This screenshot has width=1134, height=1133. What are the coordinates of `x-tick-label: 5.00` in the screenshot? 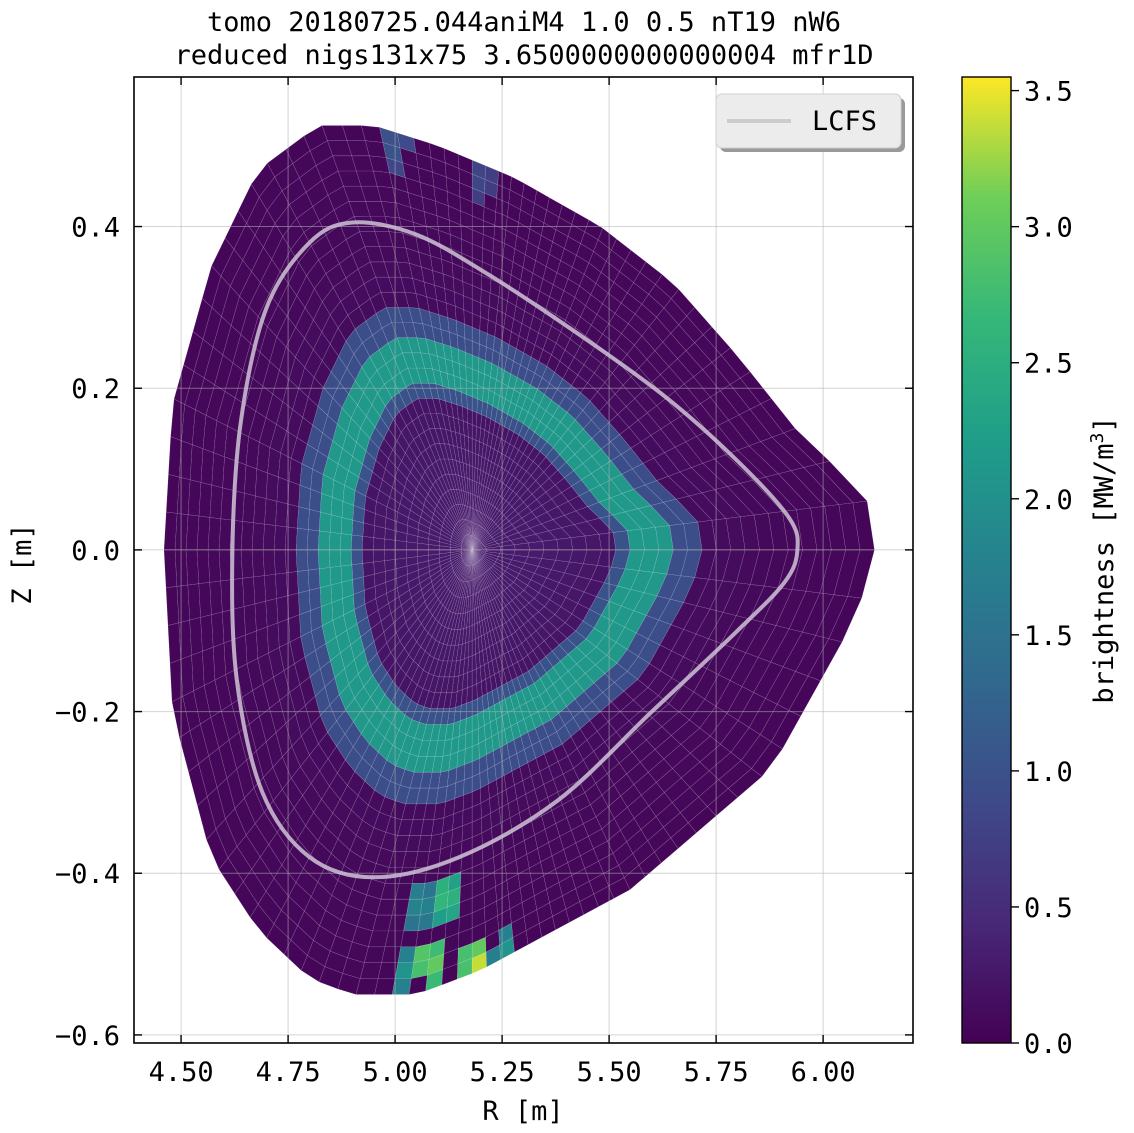 It's located at (395, 1072).